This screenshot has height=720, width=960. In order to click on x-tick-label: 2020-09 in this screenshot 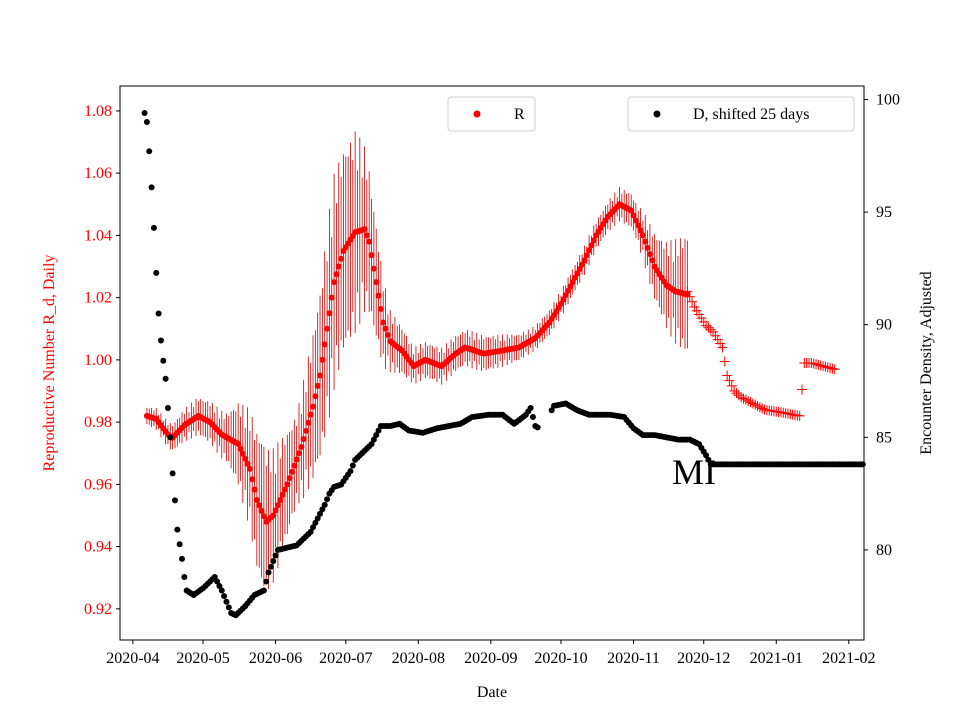, I will do `click(490, 658)`.